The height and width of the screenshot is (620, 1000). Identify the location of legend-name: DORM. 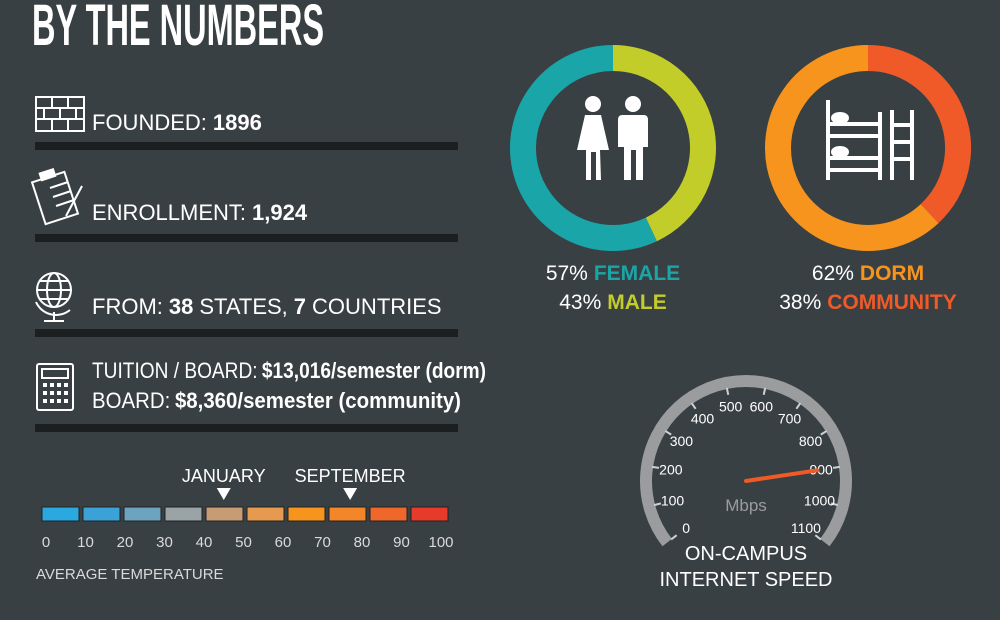
(892, 273).